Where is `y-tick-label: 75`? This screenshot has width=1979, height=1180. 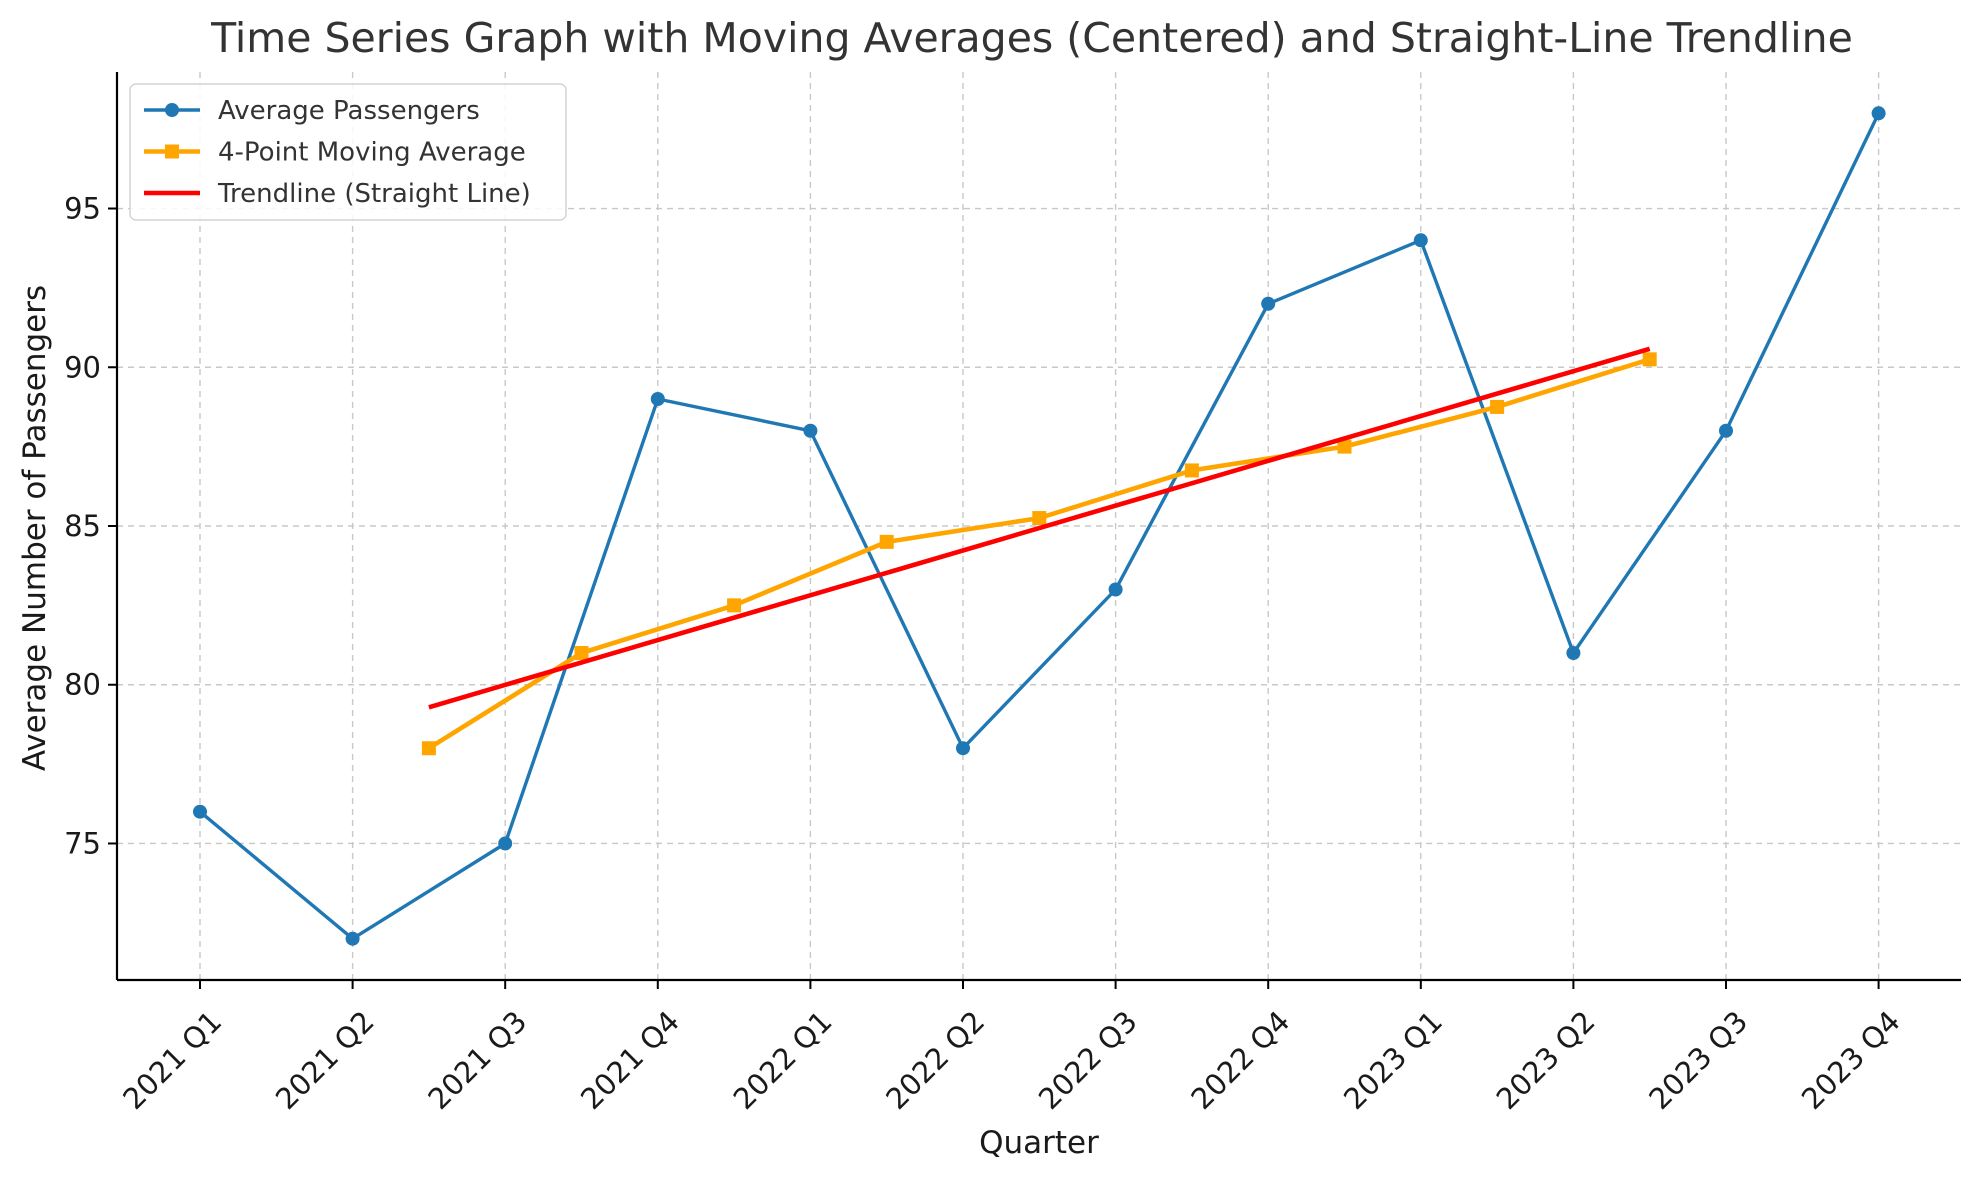
y-tick-label: 75 is located at coordinates (82, 843).